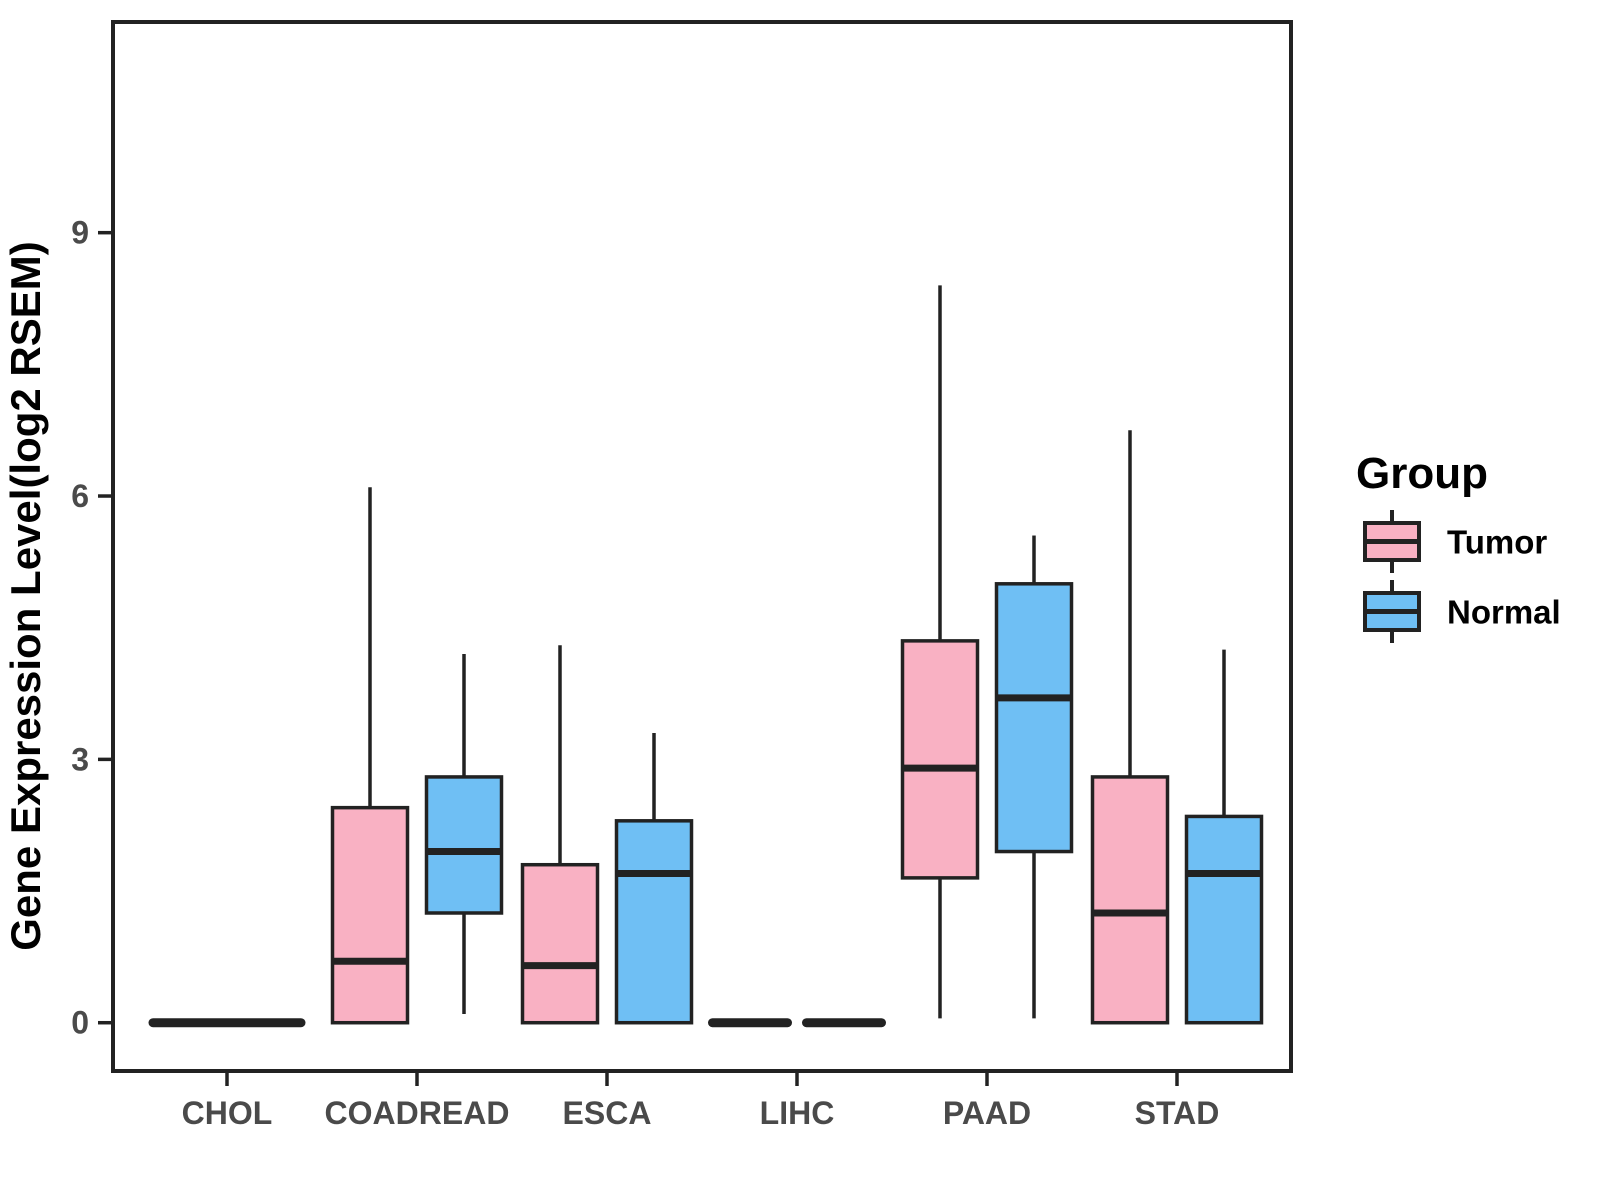  I want to click on box-tumor-coadread, so click(370, 915).